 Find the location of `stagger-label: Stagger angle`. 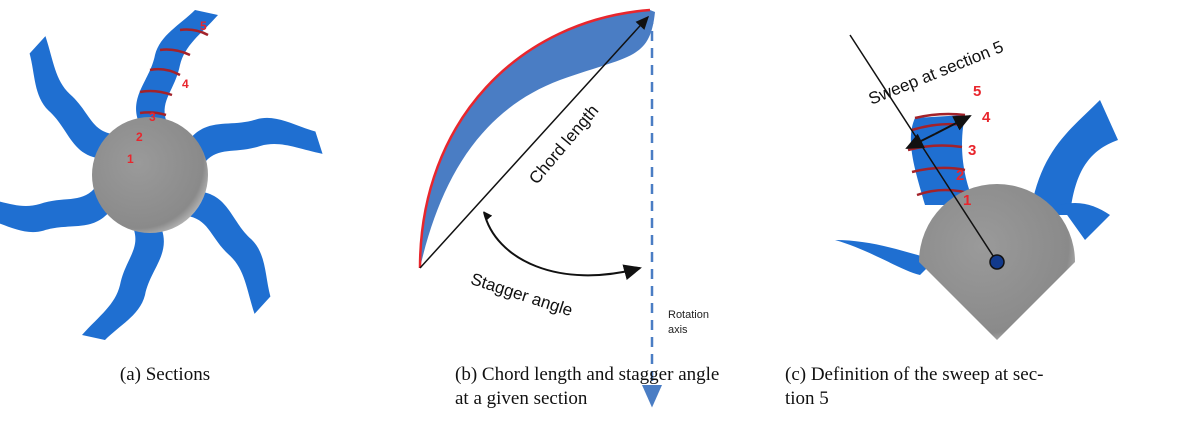

stagger-label: Stagger angle is located at coordinates (521, 294).